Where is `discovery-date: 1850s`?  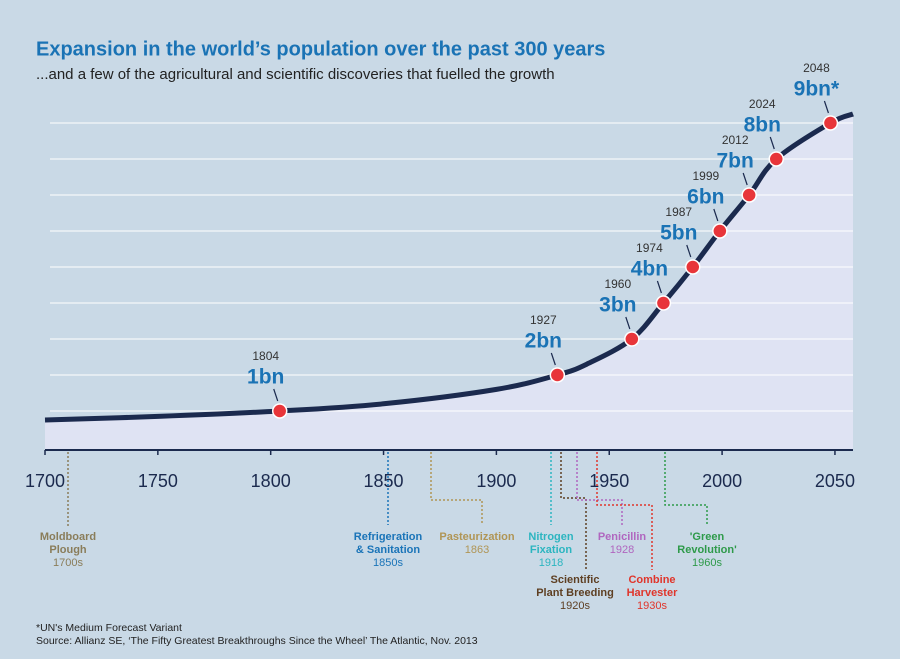 discovery-date: 1850s is located at coordinates (388, 563).